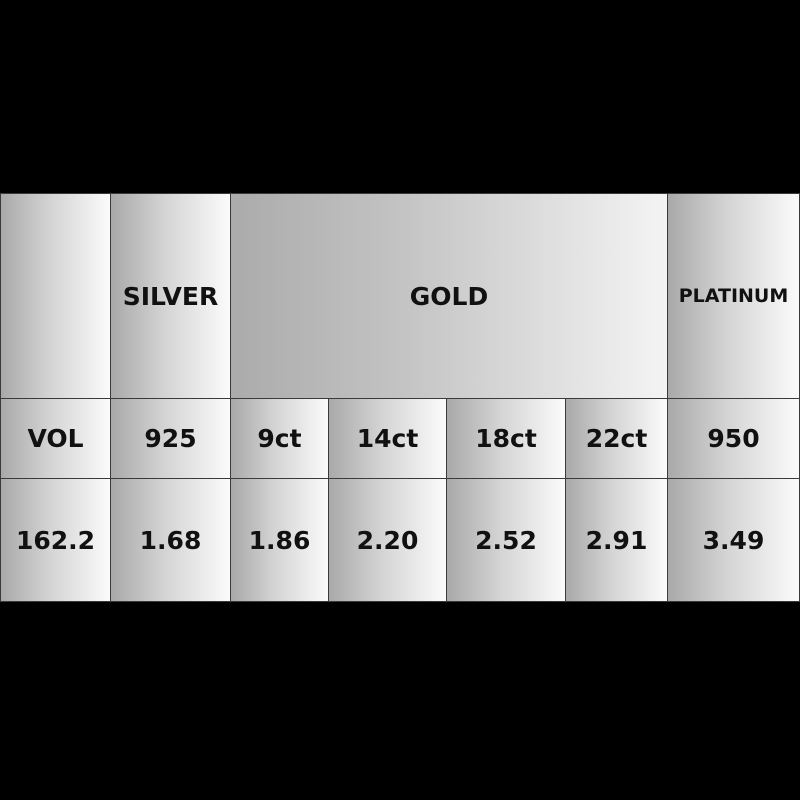 The image size is (800, 800). What do you see at coordinates (170, 438) in the screenshot?
I see `subheader-925: 925` at bounding box center [170, 438].